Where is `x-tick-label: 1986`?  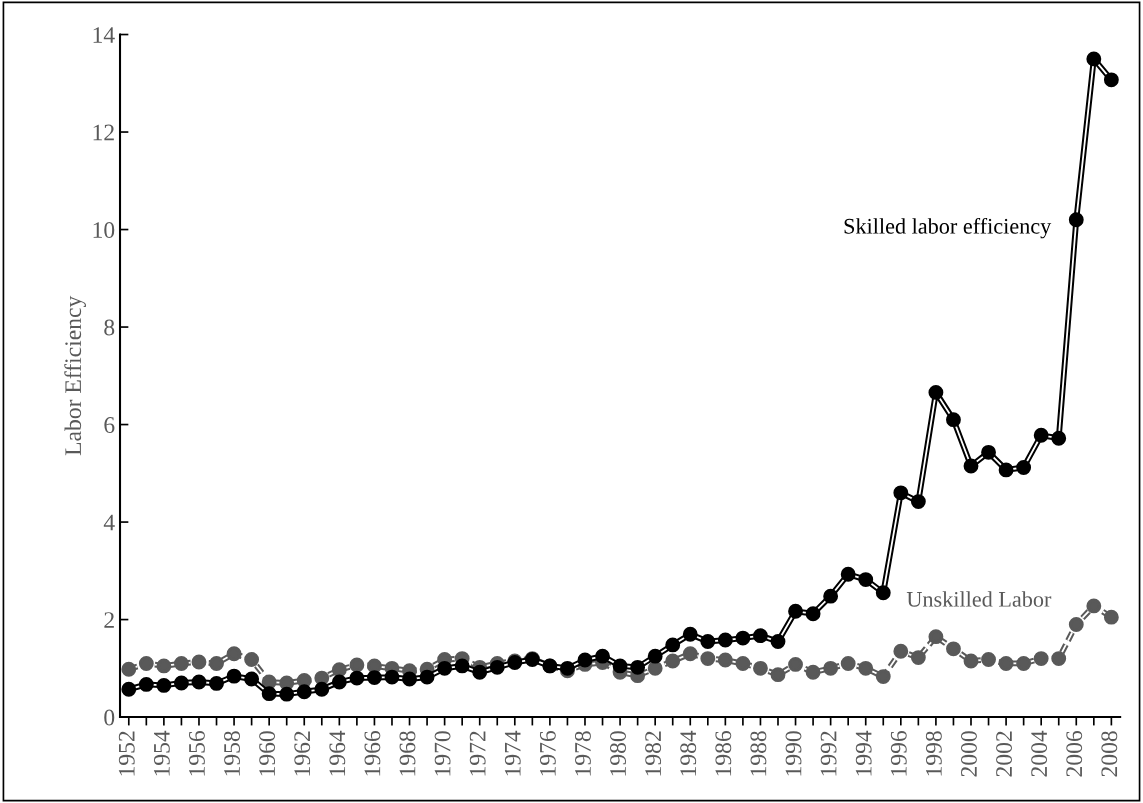 x-tick-label: 1986 is located at coordinates (723, 753).